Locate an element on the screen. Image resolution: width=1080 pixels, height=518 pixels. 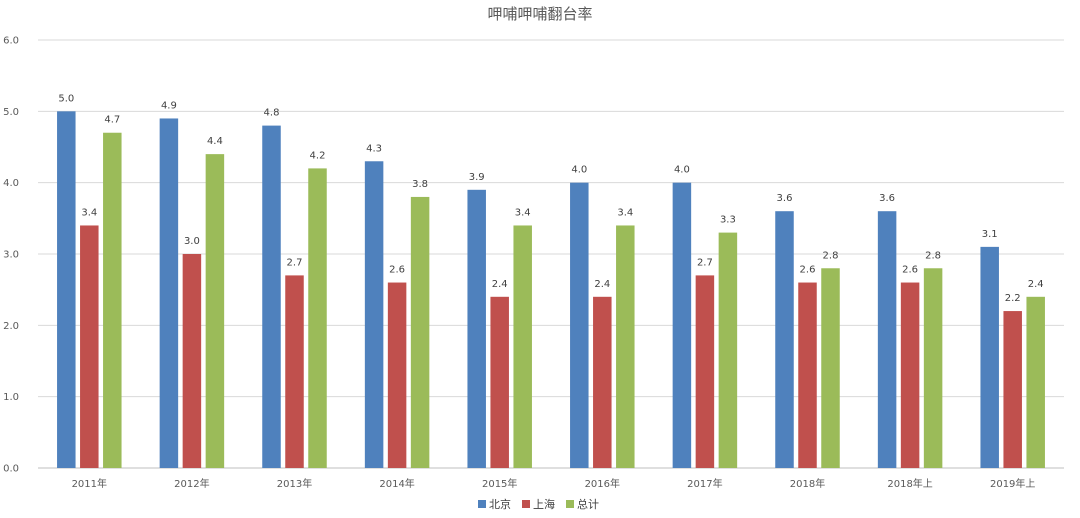
legend-item: 上海 is located at coordinates (538, 504).